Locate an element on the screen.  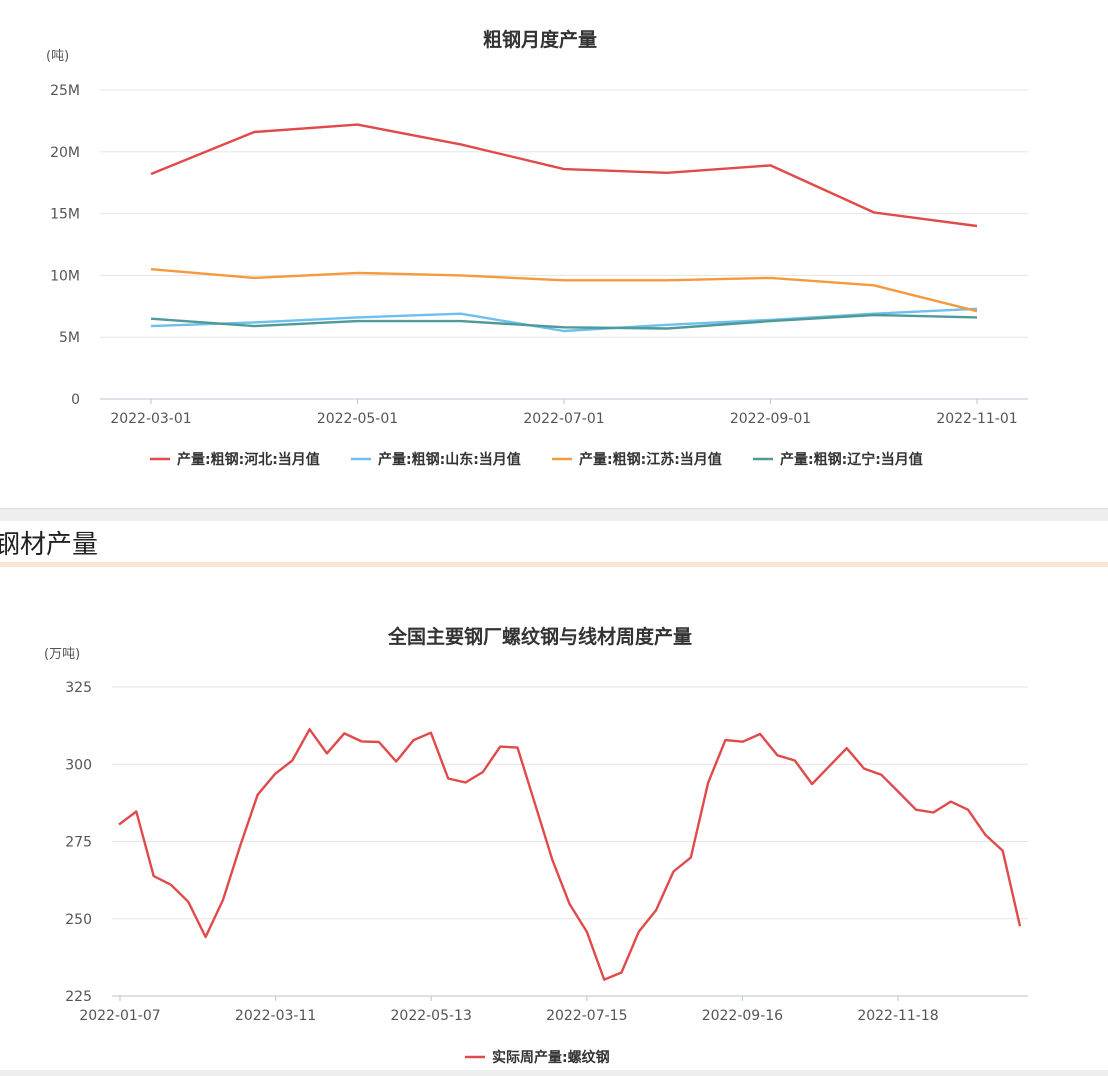
section-header is located at coordinates (554, 545).